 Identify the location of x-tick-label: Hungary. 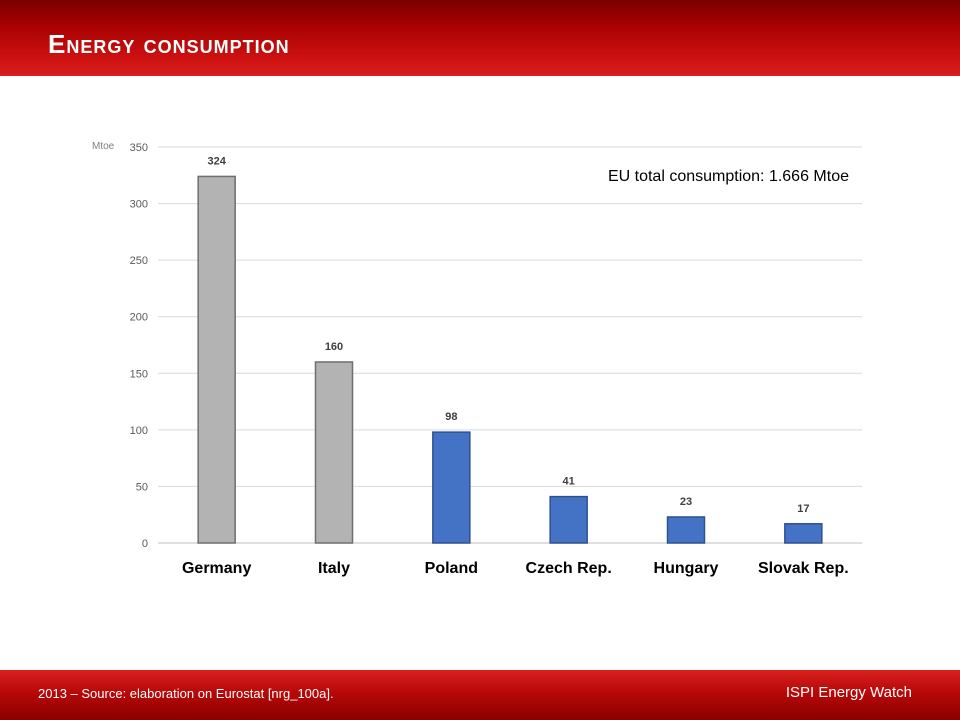
(686, 568).